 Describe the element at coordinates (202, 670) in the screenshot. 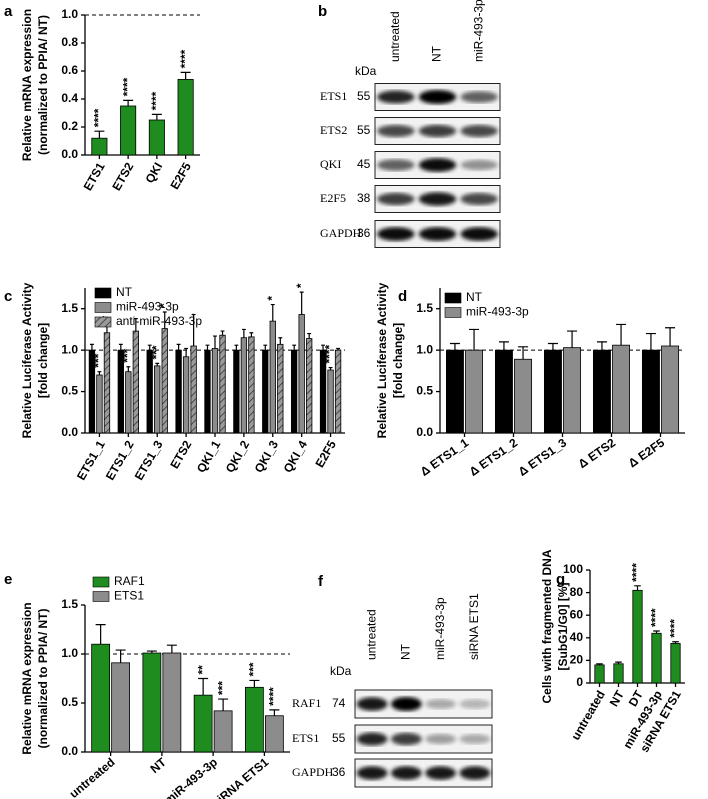

I see `significance: **` at that location.